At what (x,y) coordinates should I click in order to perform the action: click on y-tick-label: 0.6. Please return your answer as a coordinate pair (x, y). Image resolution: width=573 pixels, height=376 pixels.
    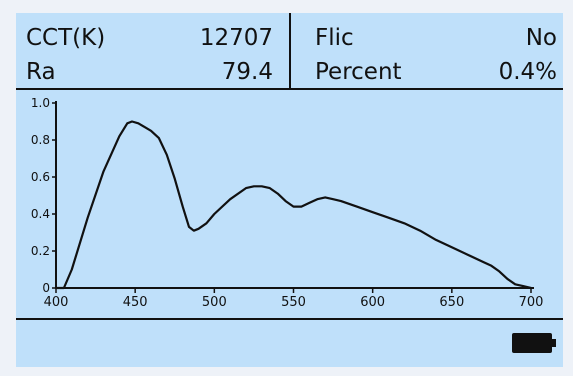
    Looking at the image, I should click on (40, 177).